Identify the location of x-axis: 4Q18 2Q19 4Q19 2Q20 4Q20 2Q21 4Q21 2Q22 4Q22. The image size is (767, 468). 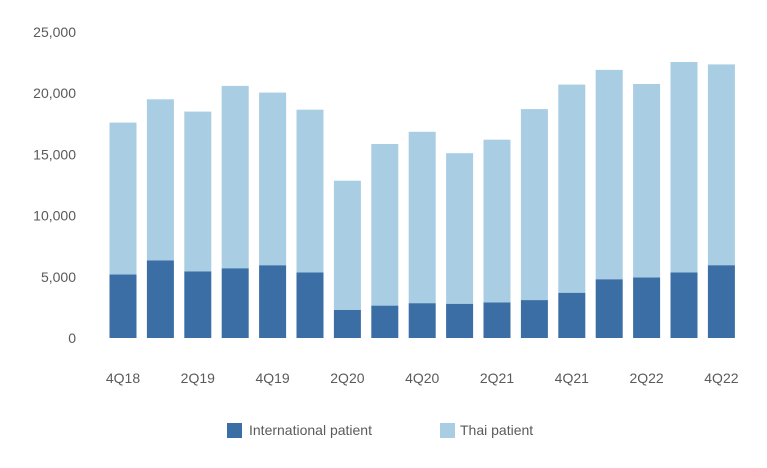
(422, 378).